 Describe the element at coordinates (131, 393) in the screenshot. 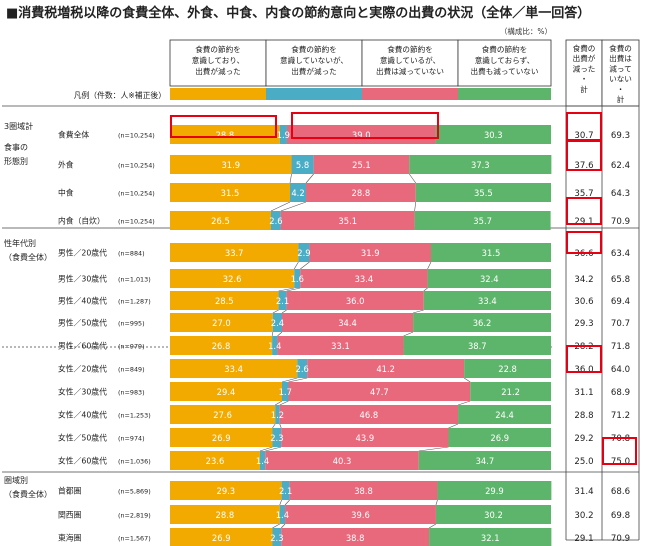

I see `row-n: (n=983)` at that location.